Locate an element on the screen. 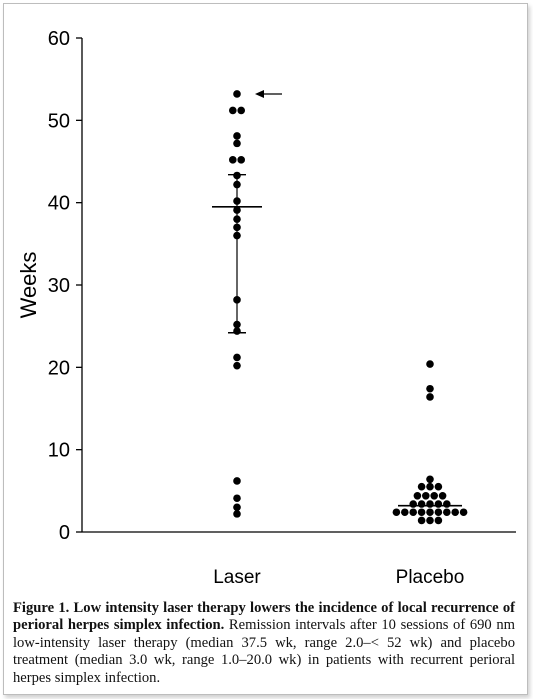 The width and height of the screenshot is (533, 699). y-tick-label-30: 30 is located at coordinates (59, 286).